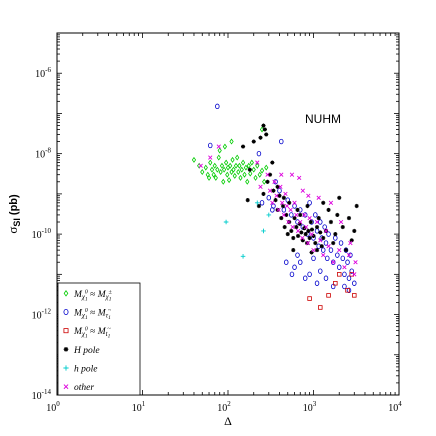  Describe the element at coordinates (84, 388) in the screenshot. I see `legend-label: other` at that location.